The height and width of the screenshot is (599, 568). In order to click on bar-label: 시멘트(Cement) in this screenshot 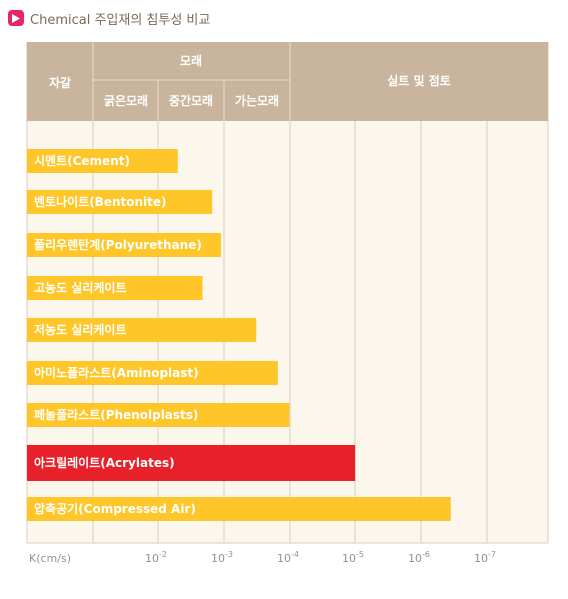, I will do `click(82, 160)`.